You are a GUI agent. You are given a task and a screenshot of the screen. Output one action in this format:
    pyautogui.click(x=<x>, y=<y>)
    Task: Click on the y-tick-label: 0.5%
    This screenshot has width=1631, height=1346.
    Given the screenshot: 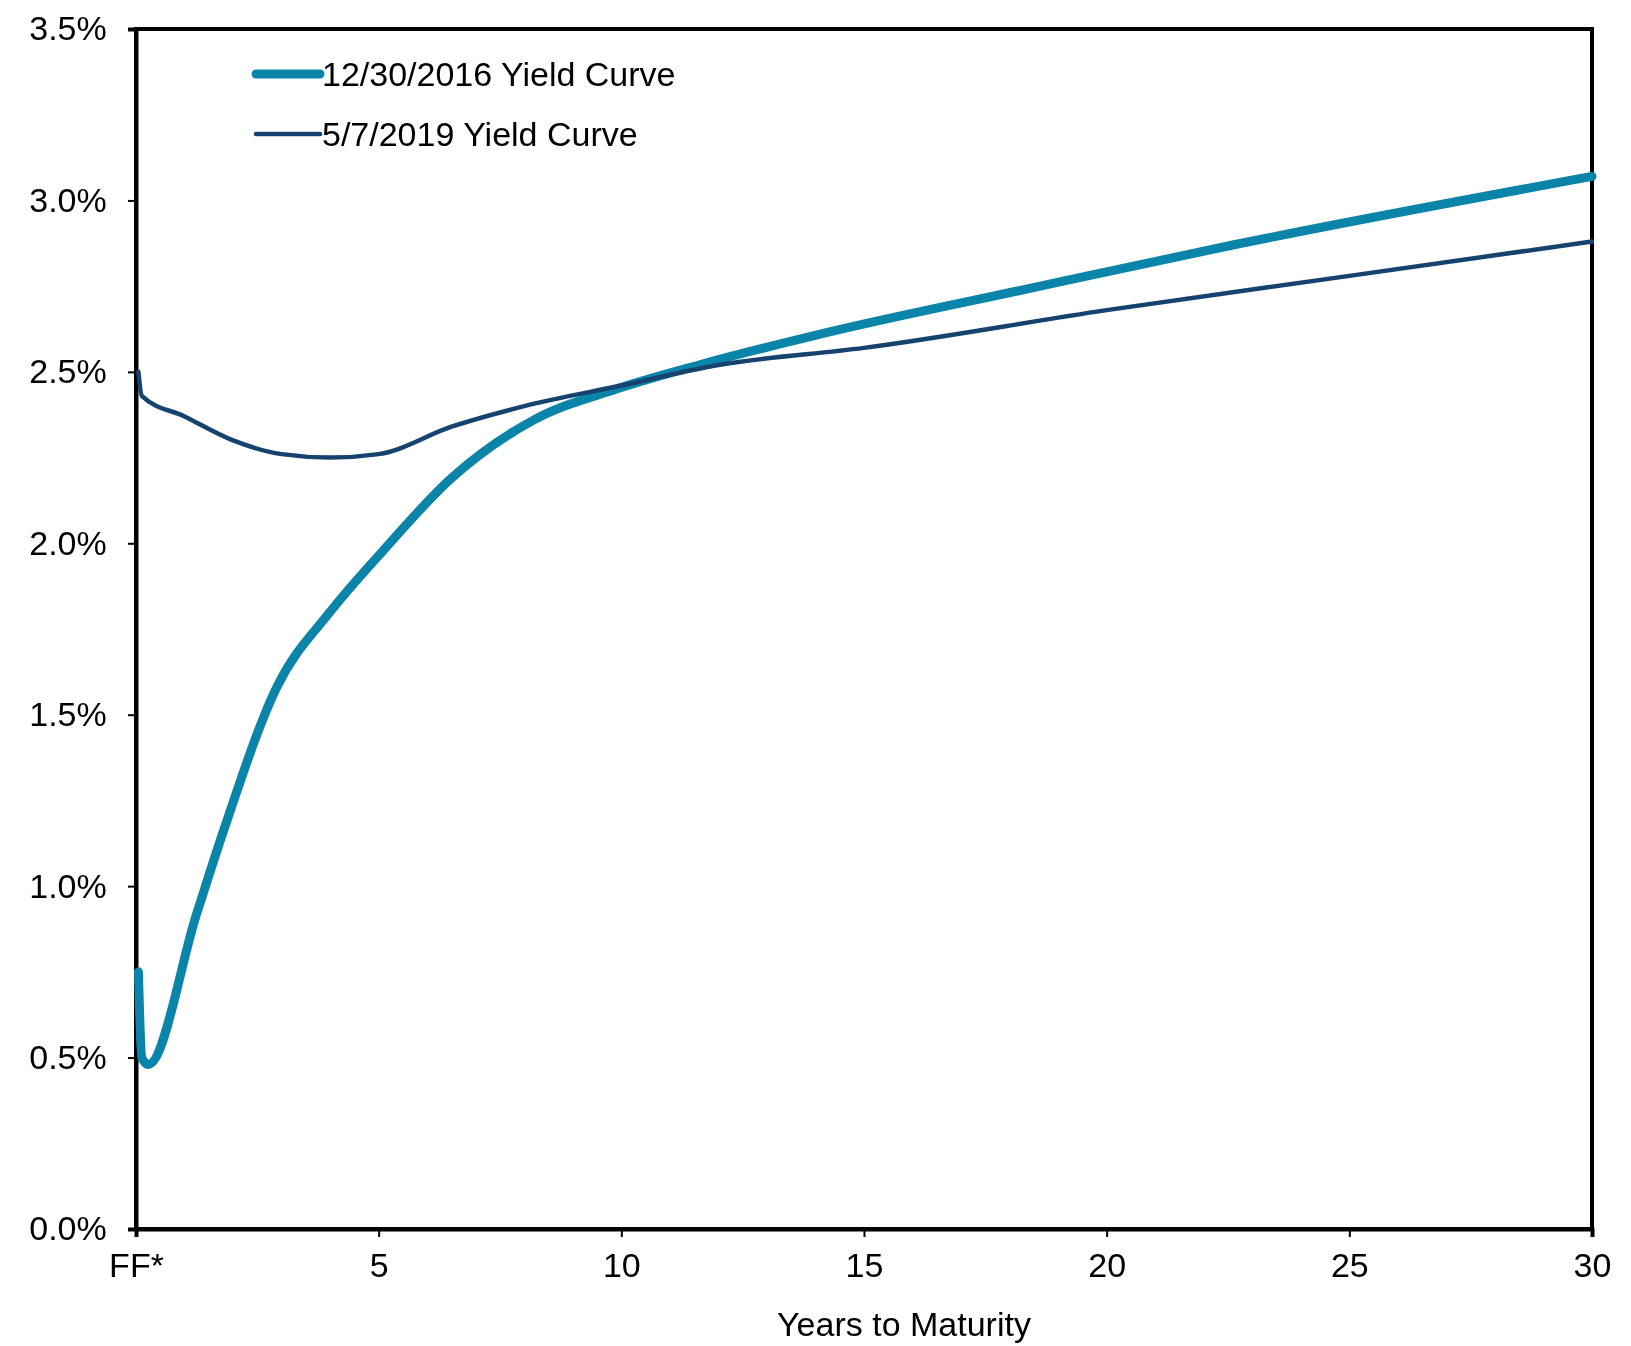 What is the action you would take?
    pyautogui.click(x=68, y=1056)
    